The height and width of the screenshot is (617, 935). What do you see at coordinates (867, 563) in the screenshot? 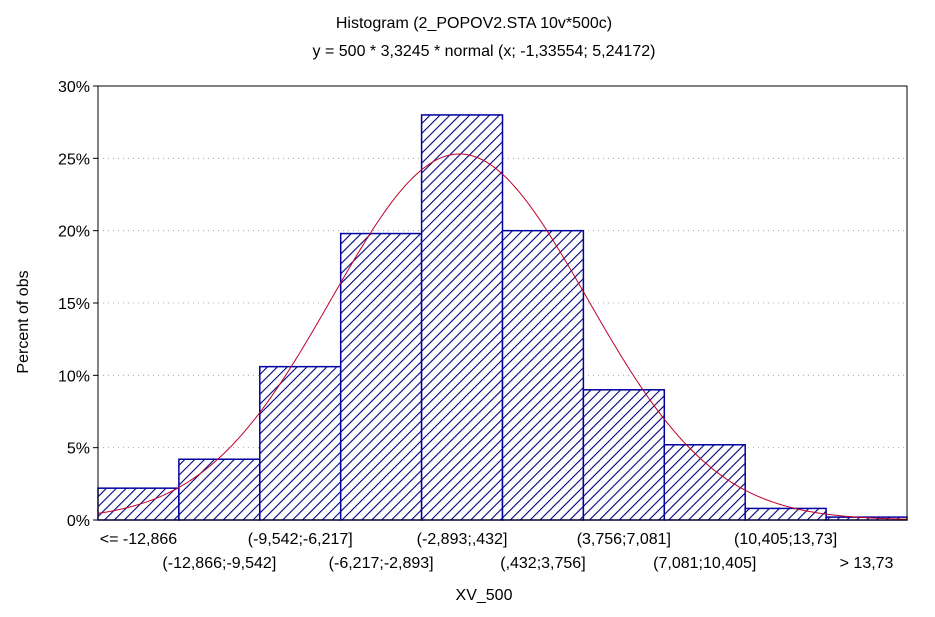
I see `x-tick-label: > 13,73` at bounding box center [867, 563].